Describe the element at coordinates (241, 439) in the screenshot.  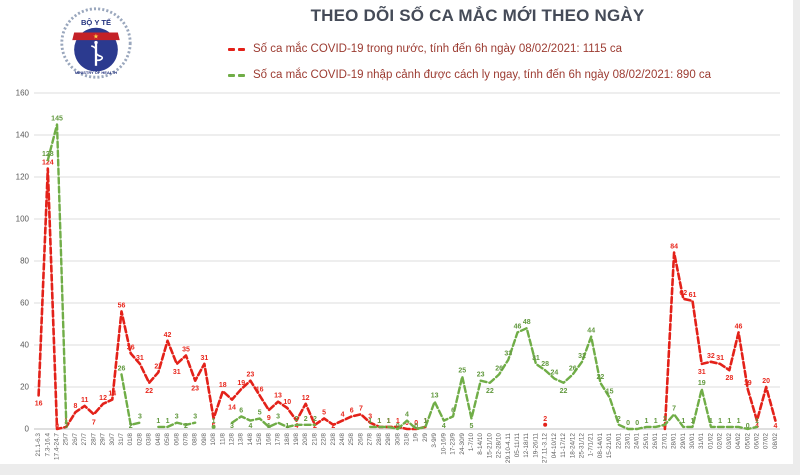
I see `x-tick-label: 13/8` at that location.